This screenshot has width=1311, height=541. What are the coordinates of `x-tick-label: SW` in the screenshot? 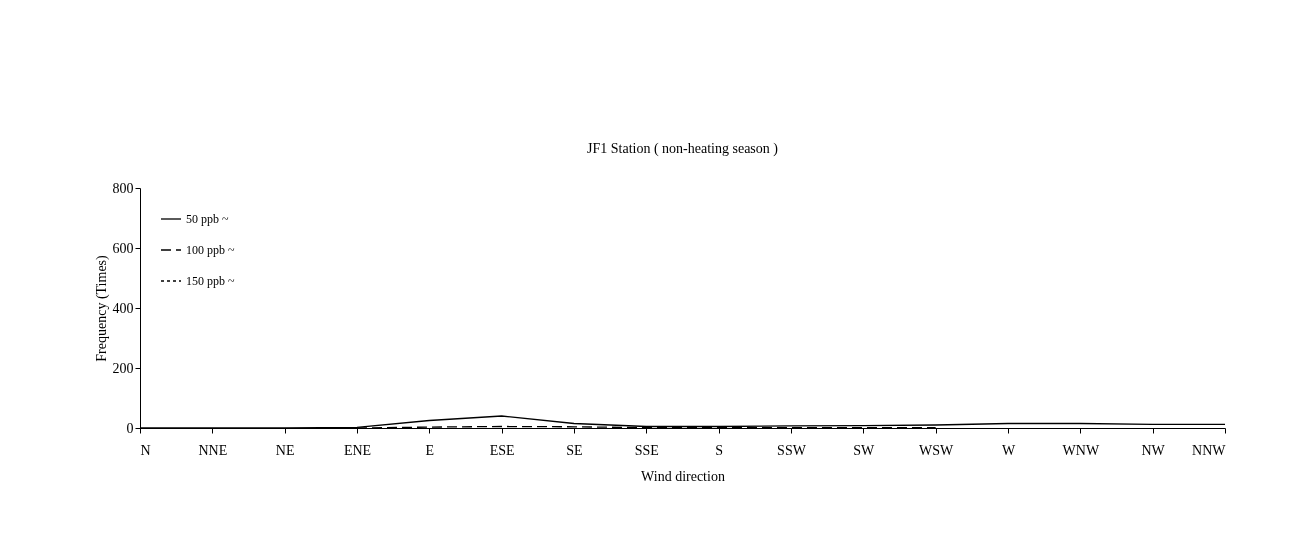 It's located at (864, 450).